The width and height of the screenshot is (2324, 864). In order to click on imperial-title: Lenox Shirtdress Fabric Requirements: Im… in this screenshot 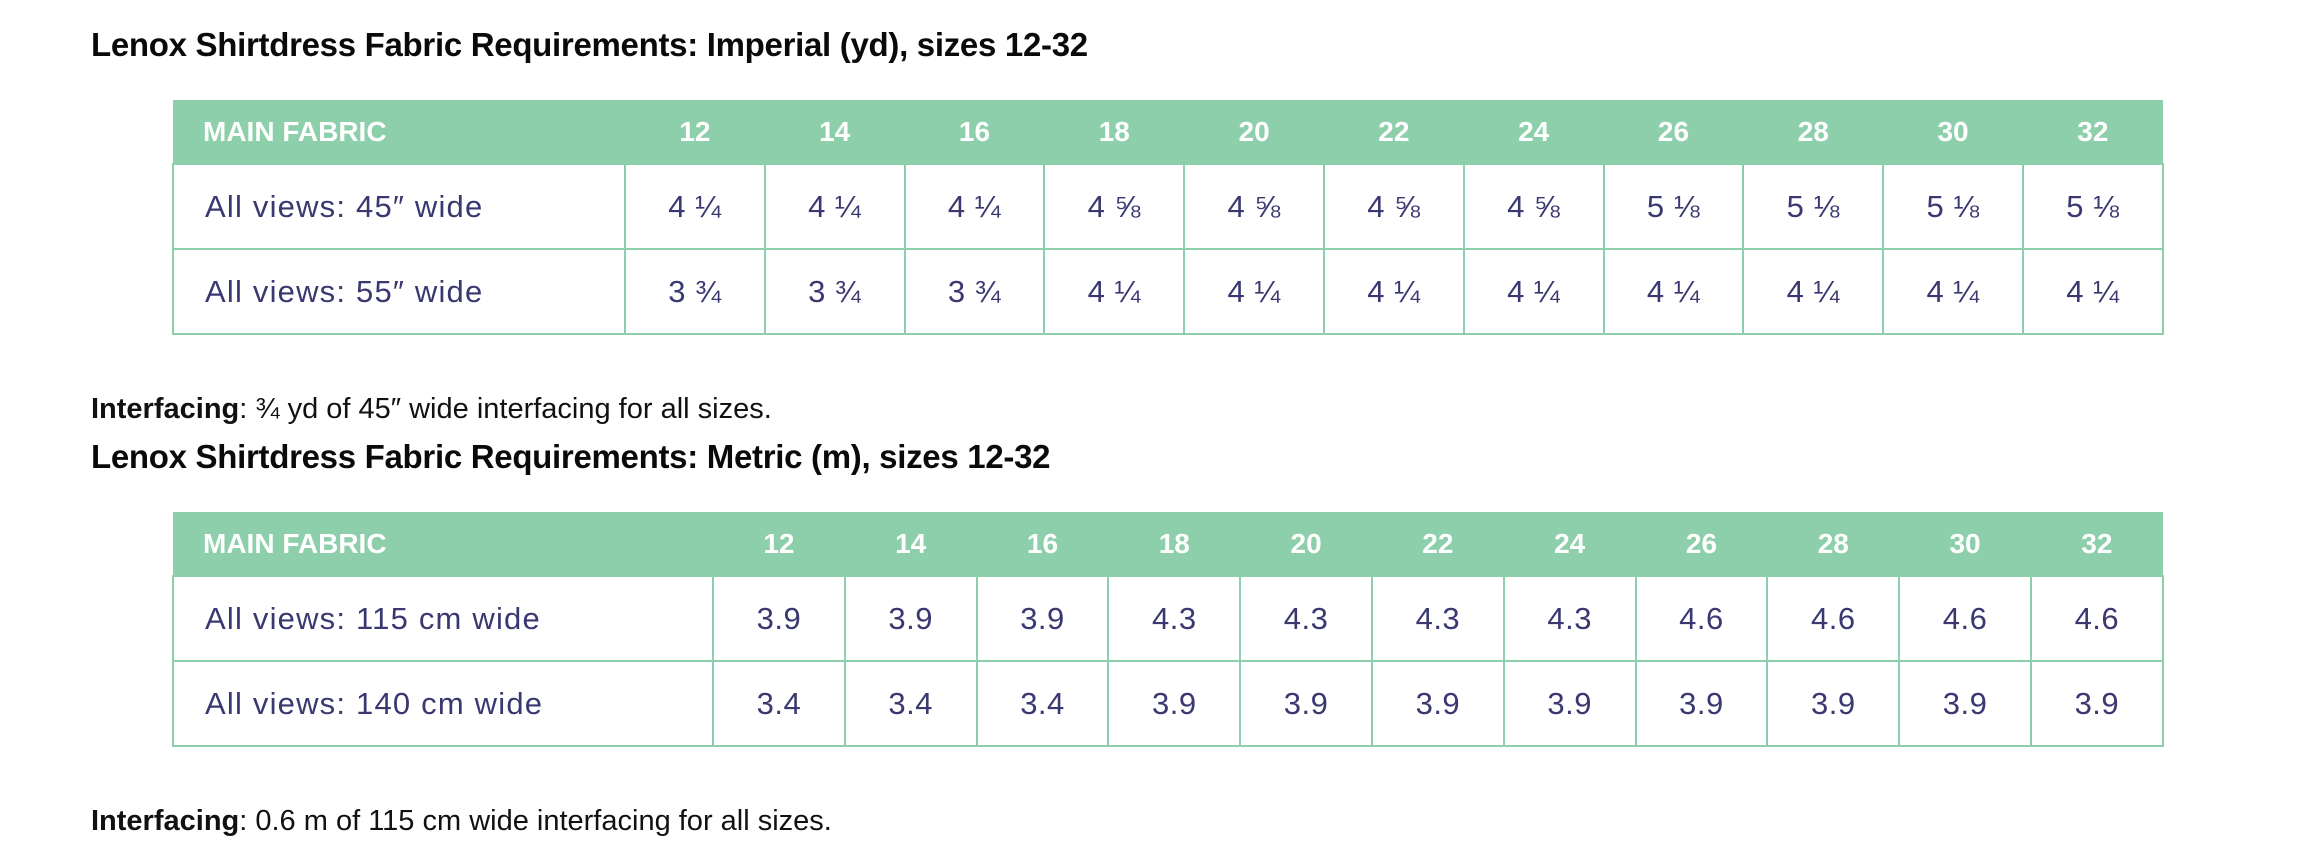, I will do `click(589, 44)`.